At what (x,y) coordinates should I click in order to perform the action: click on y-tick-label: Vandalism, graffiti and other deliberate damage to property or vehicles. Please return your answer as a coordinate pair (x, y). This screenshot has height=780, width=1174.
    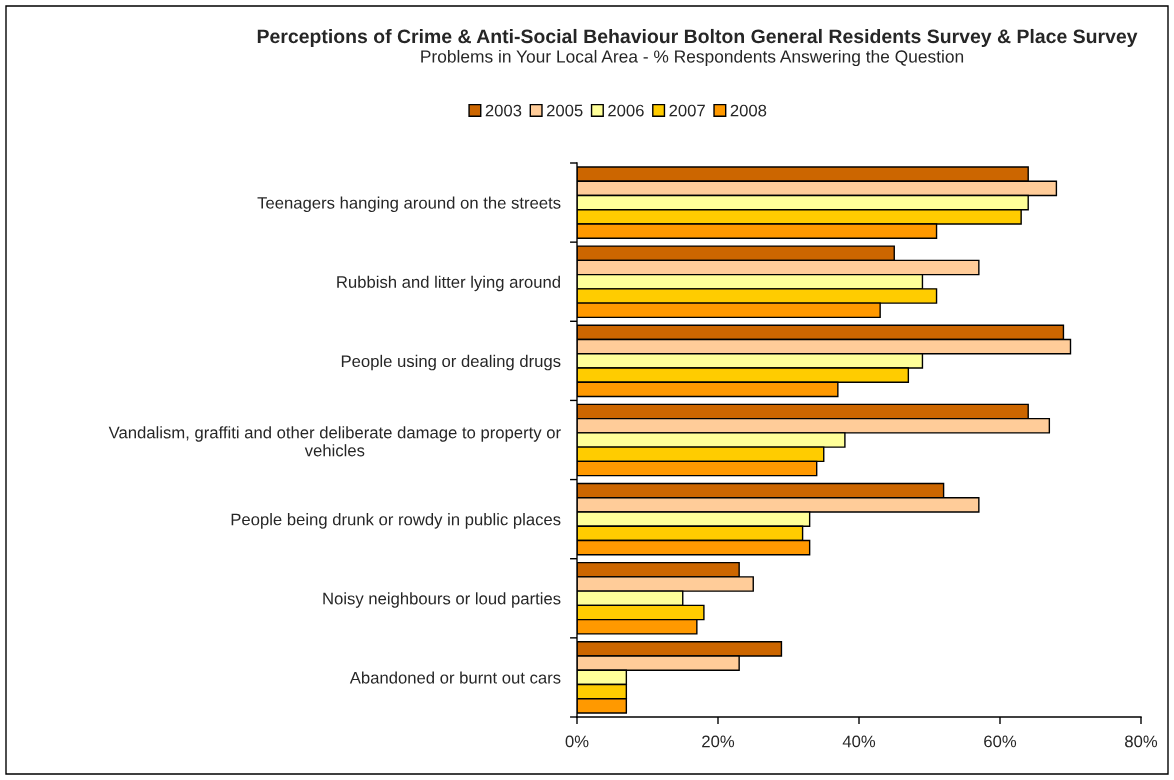
    Looking at the image, I should click on (334, 441).